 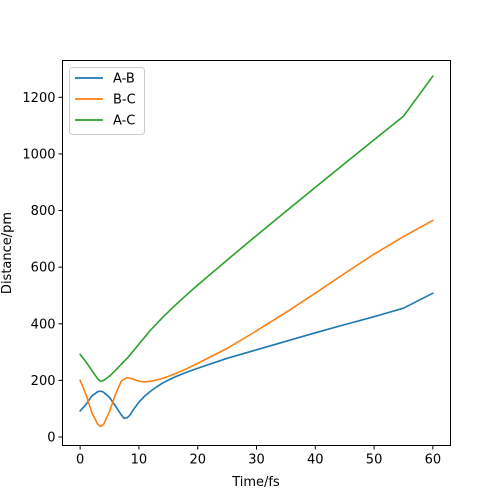 I want to click on legend-label-a-b: A-B, so click(x=124, y=79).